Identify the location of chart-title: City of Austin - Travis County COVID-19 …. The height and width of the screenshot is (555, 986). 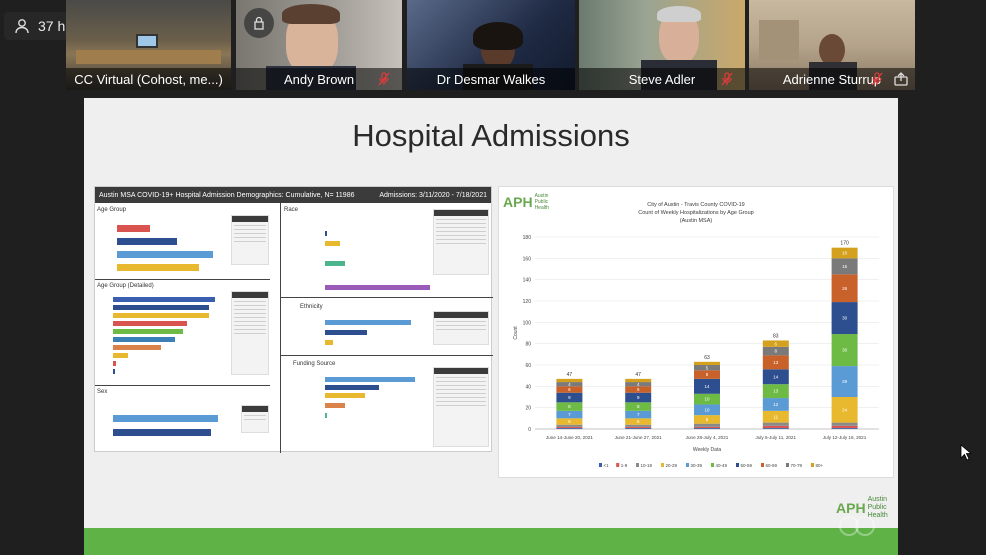
(696, 213).